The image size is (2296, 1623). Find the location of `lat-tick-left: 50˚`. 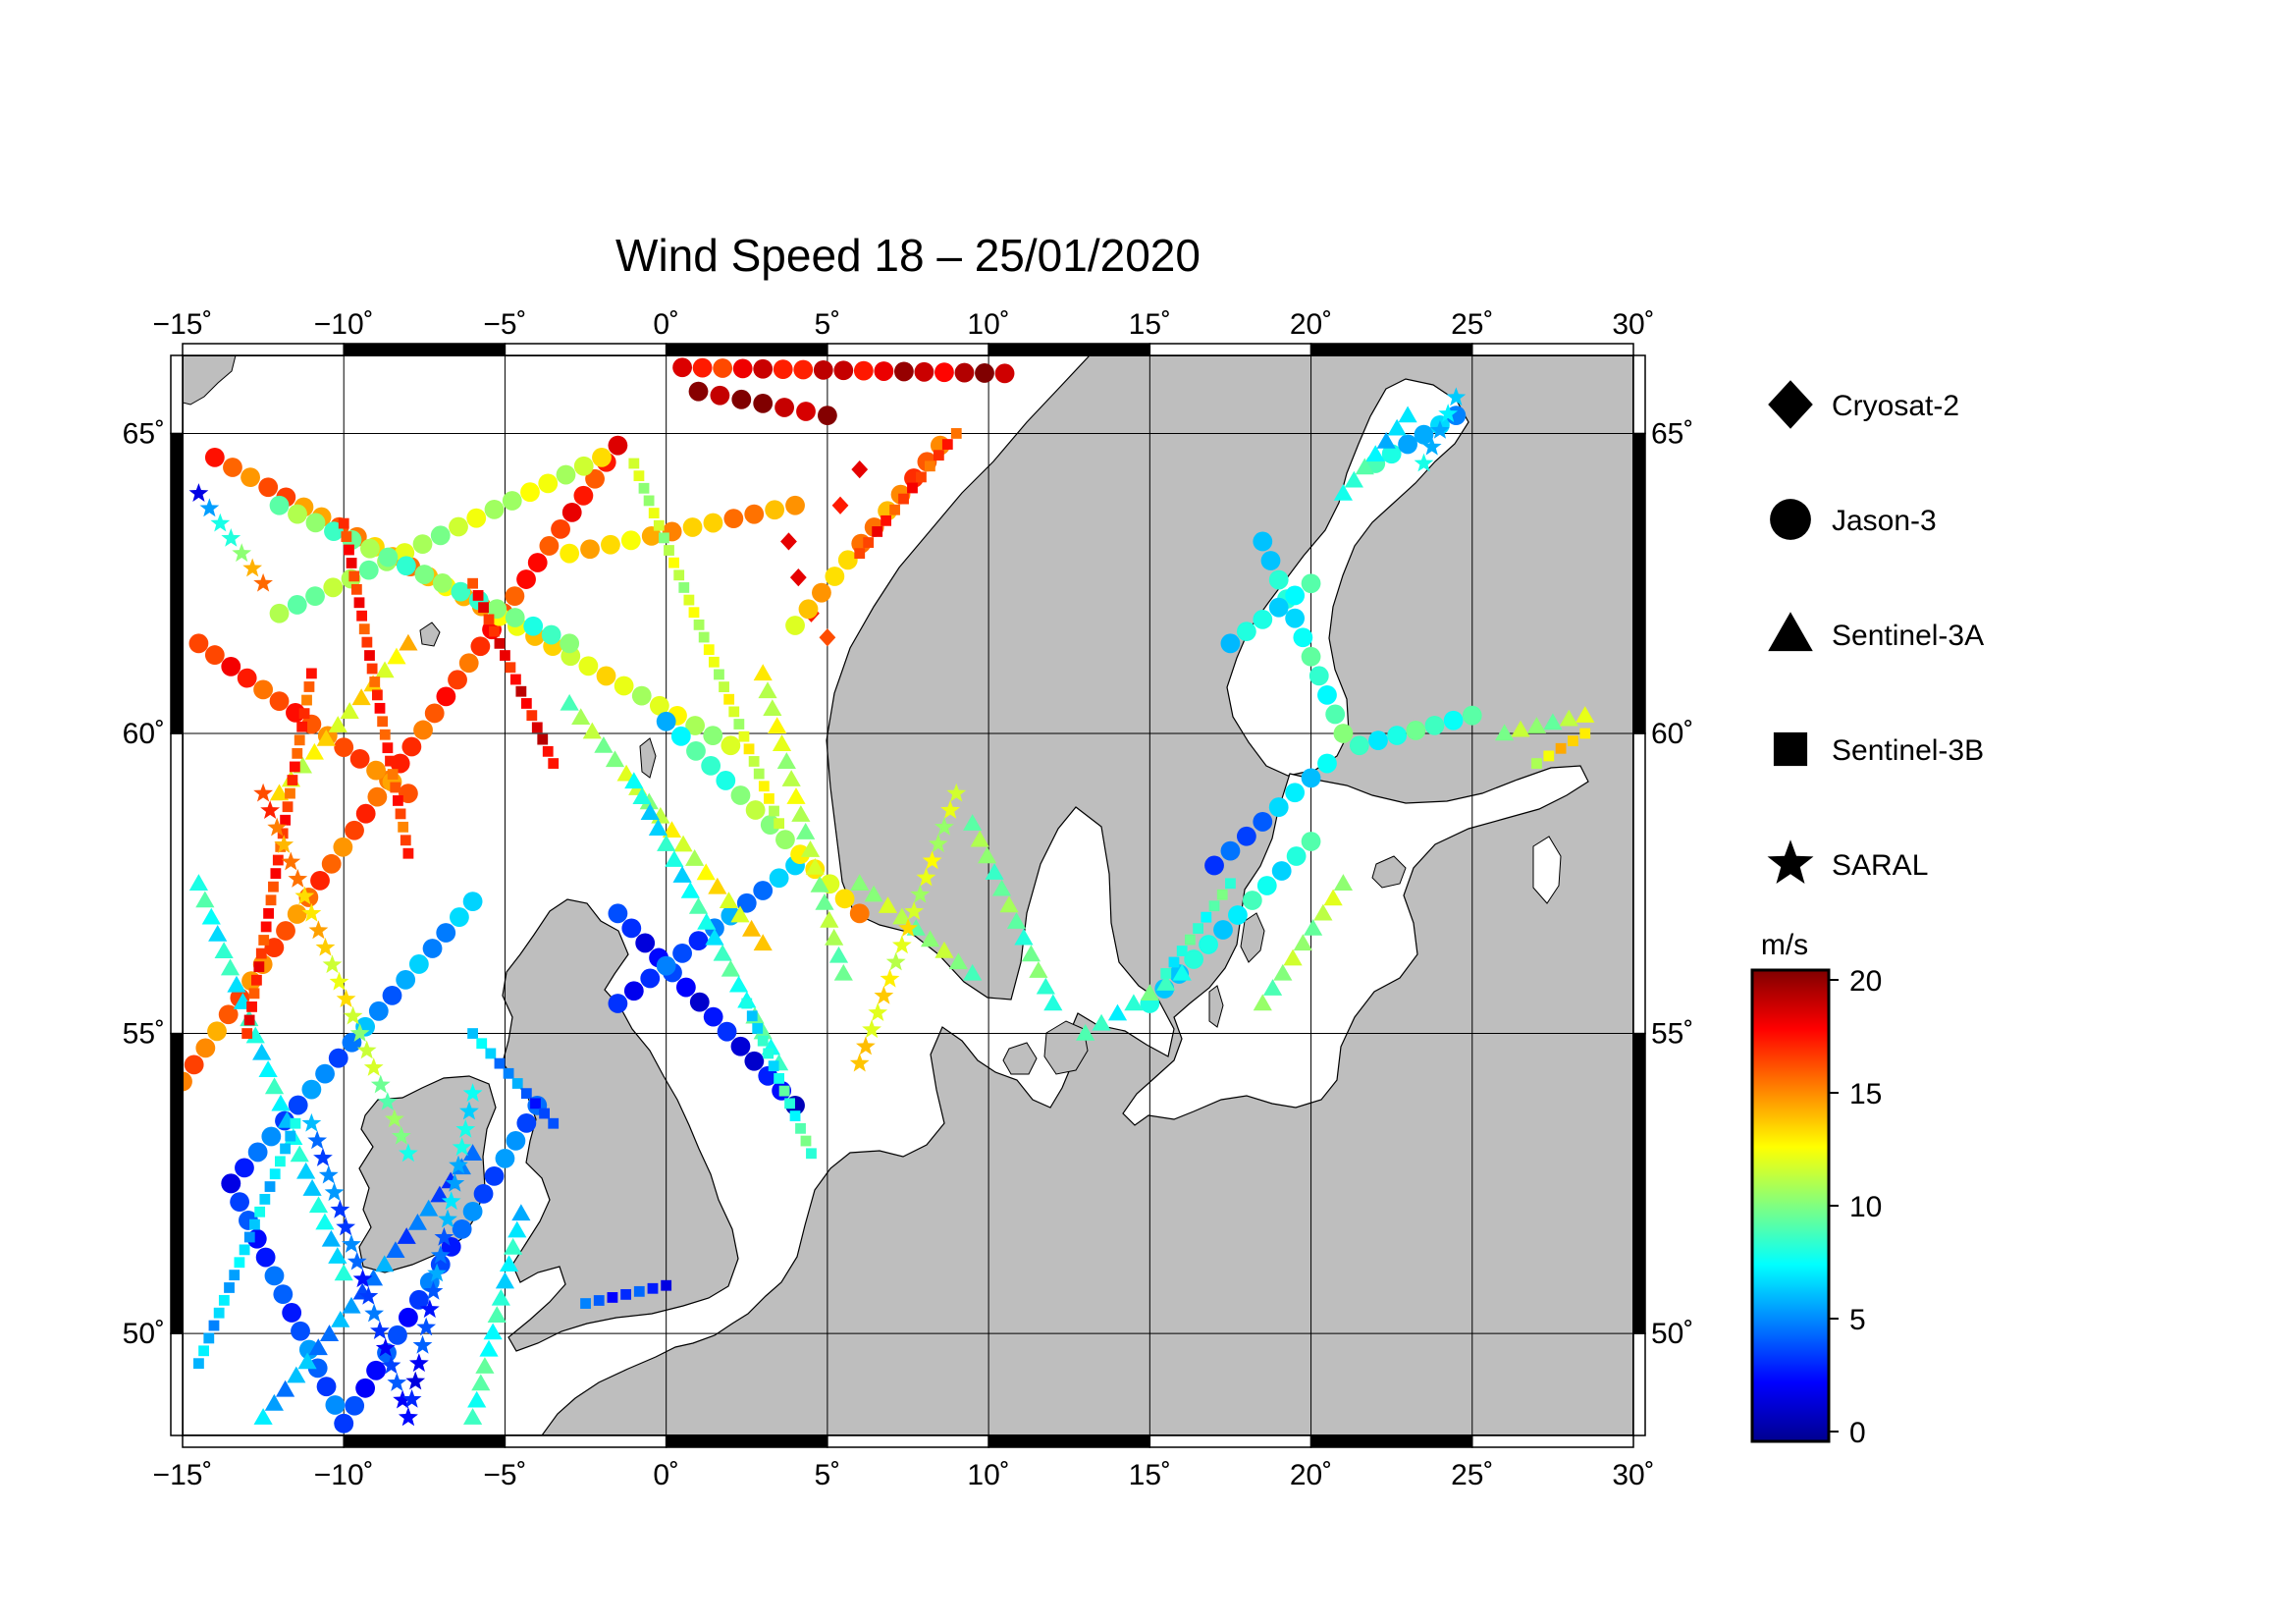

lat-tick-left: 50˚ is located at coordinates (144, 1334).